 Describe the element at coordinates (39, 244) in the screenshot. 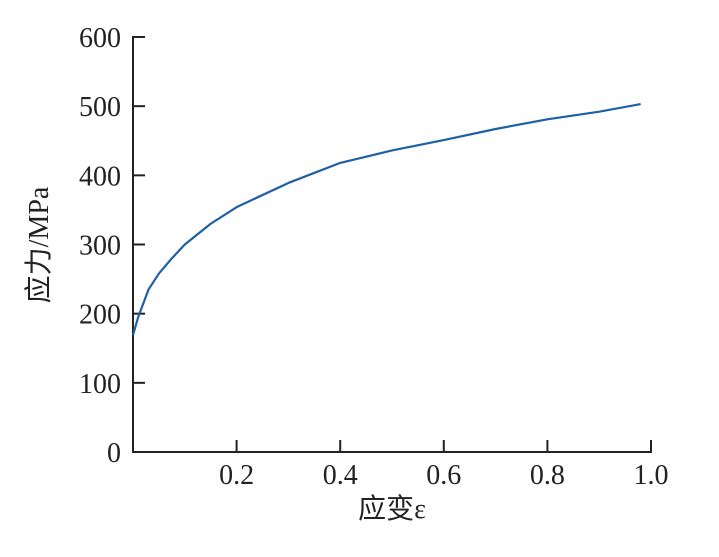

I see `y-axis-label: 应力/MPa` at that location.